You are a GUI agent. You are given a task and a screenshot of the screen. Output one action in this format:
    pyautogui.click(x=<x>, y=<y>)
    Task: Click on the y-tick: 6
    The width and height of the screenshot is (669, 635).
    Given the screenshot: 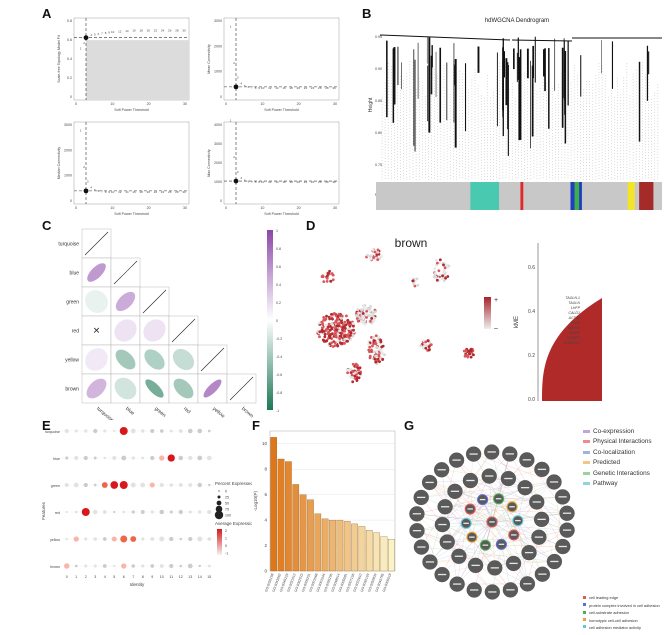 What is the action you would take?
    pyautogui.click(x=265, y=494)
    